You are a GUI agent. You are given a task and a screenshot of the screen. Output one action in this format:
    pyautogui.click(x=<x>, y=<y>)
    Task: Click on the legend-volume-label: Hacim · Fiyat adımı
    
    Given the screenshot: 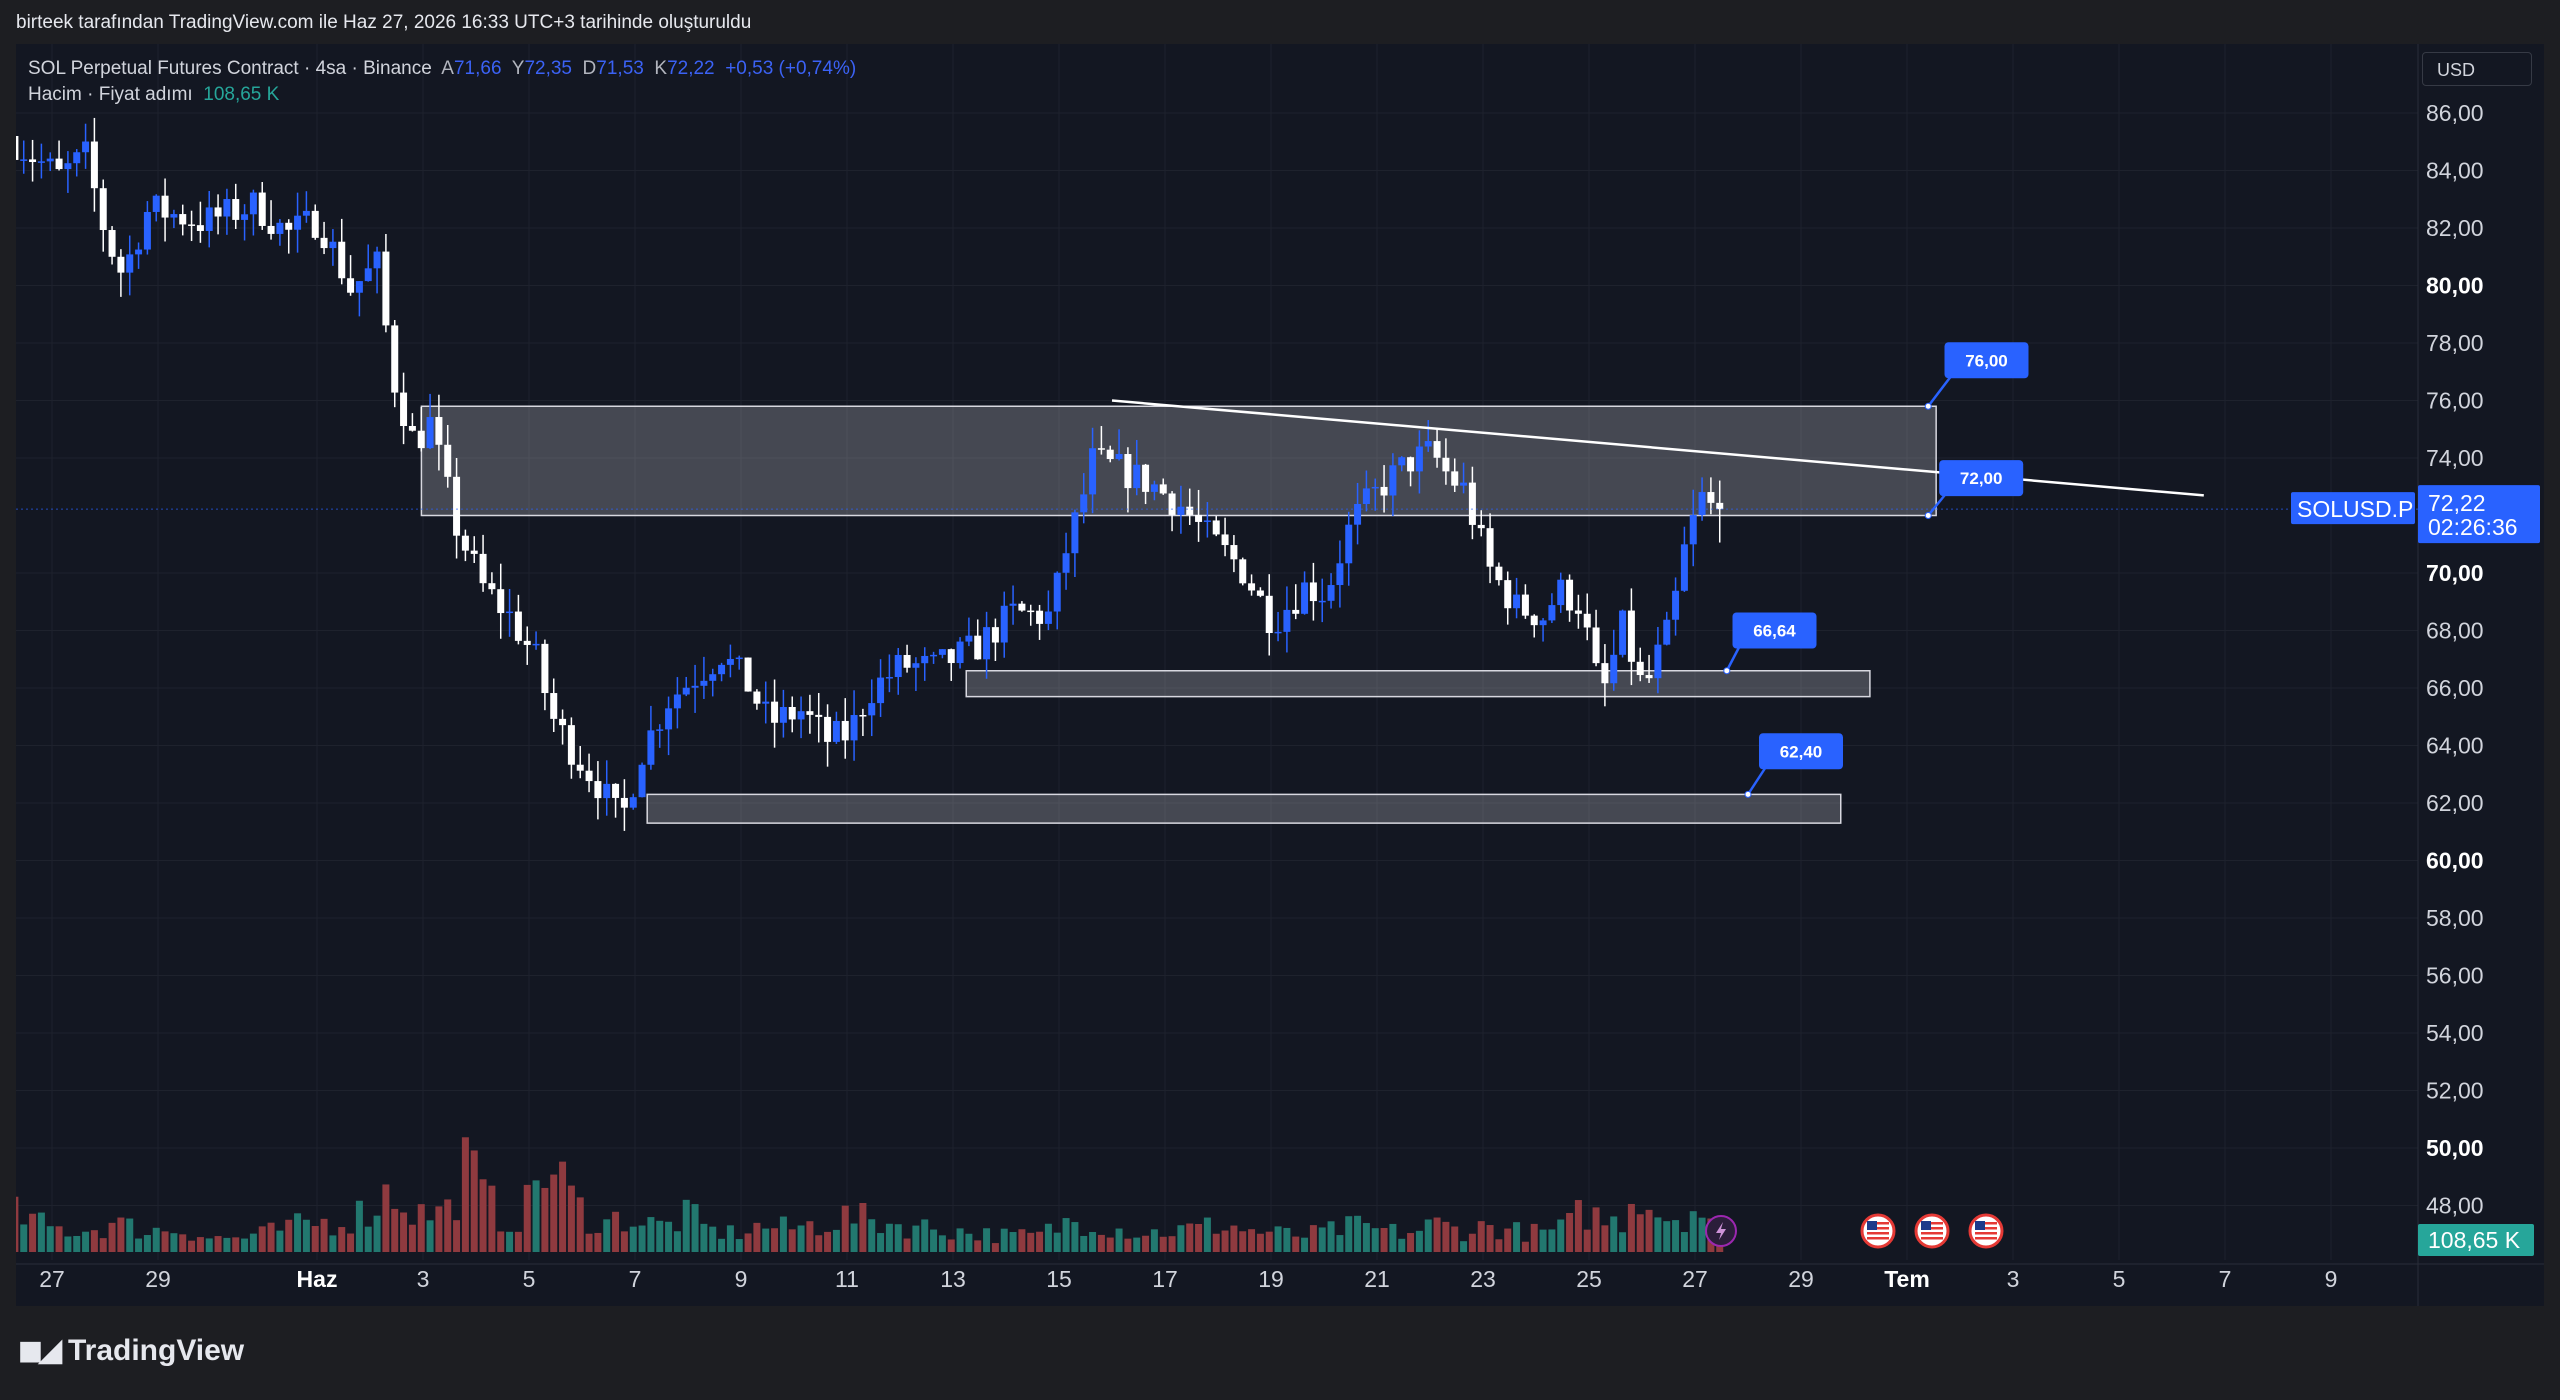 What is the action you would take?
    pyautogui.click(x=110, y=94)
    